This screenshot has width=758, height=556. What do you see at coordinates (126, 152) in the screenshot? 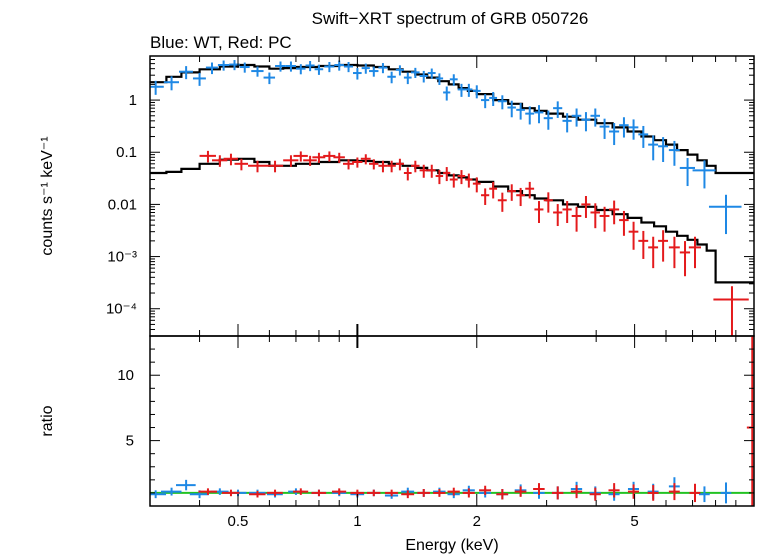
I see `y-tick-label: 0.1` at bounding box center [126, 152].